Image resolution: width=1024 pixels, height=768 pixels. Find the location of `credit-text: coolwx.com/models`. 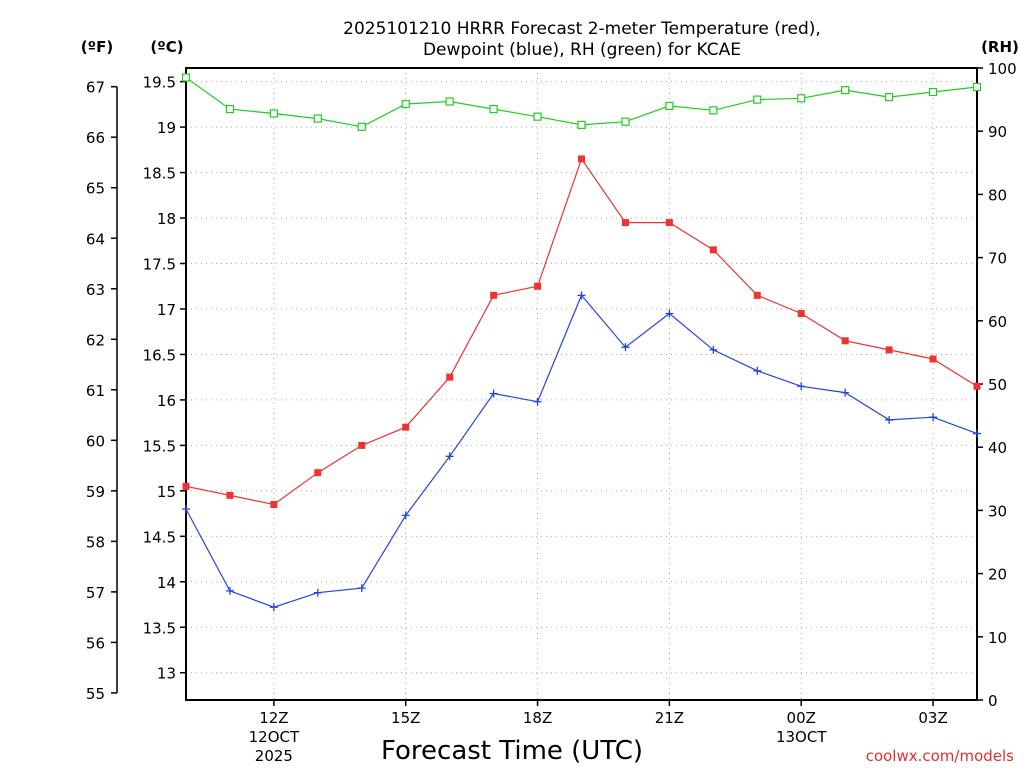

credit-text: coolwx.com/models is located at coordinates (940, 756).